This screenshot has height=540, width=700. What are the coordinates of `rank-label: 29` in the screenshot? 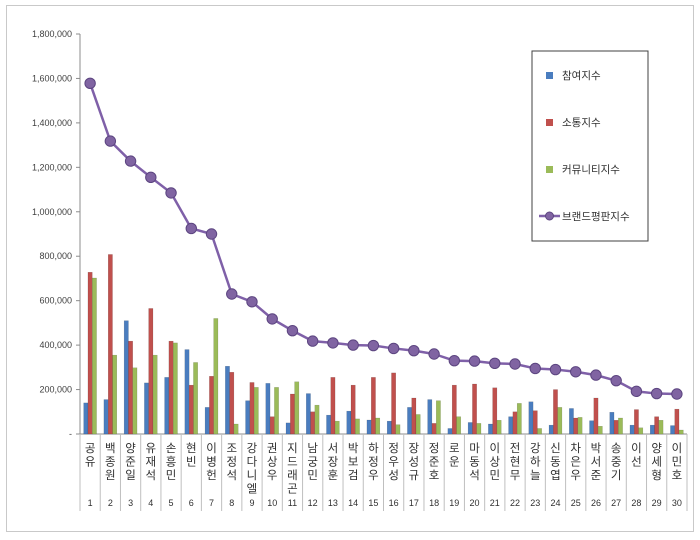 It's located at (657, 503).